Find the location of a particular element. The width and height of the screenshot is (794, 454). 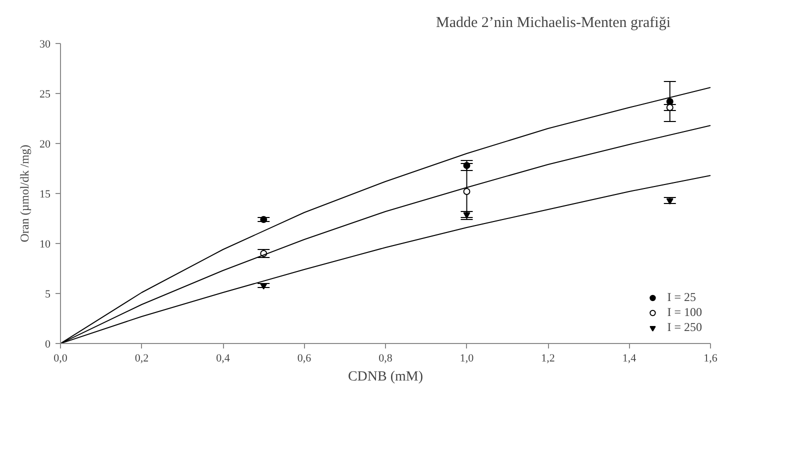

y-tick-label: 25 is located at coordinates (45, 94).